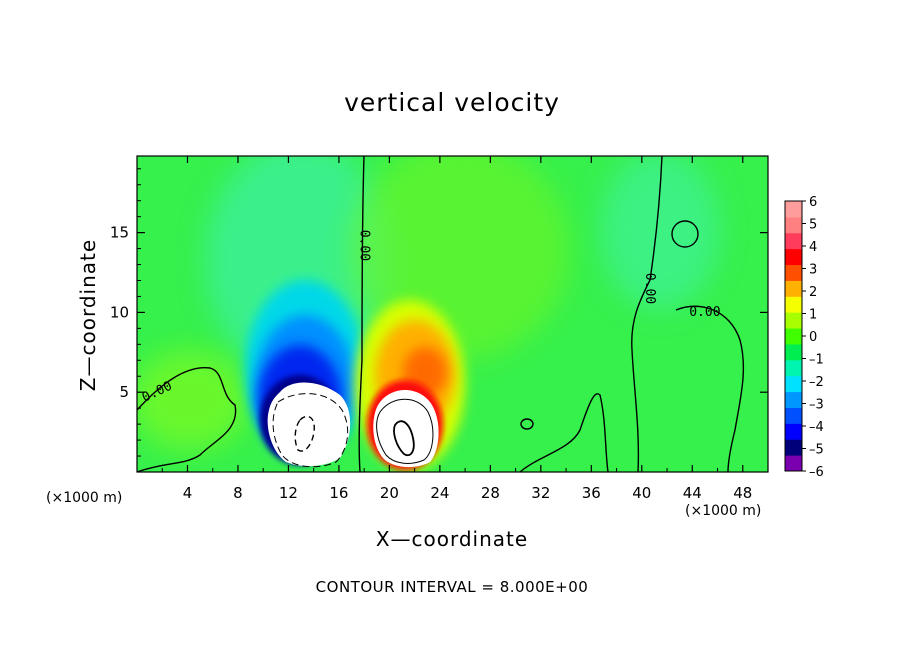 Image resolution: width=904 pixels, height=654 pixels. I want to click on x-tick-label: 16, so click(338, 493).